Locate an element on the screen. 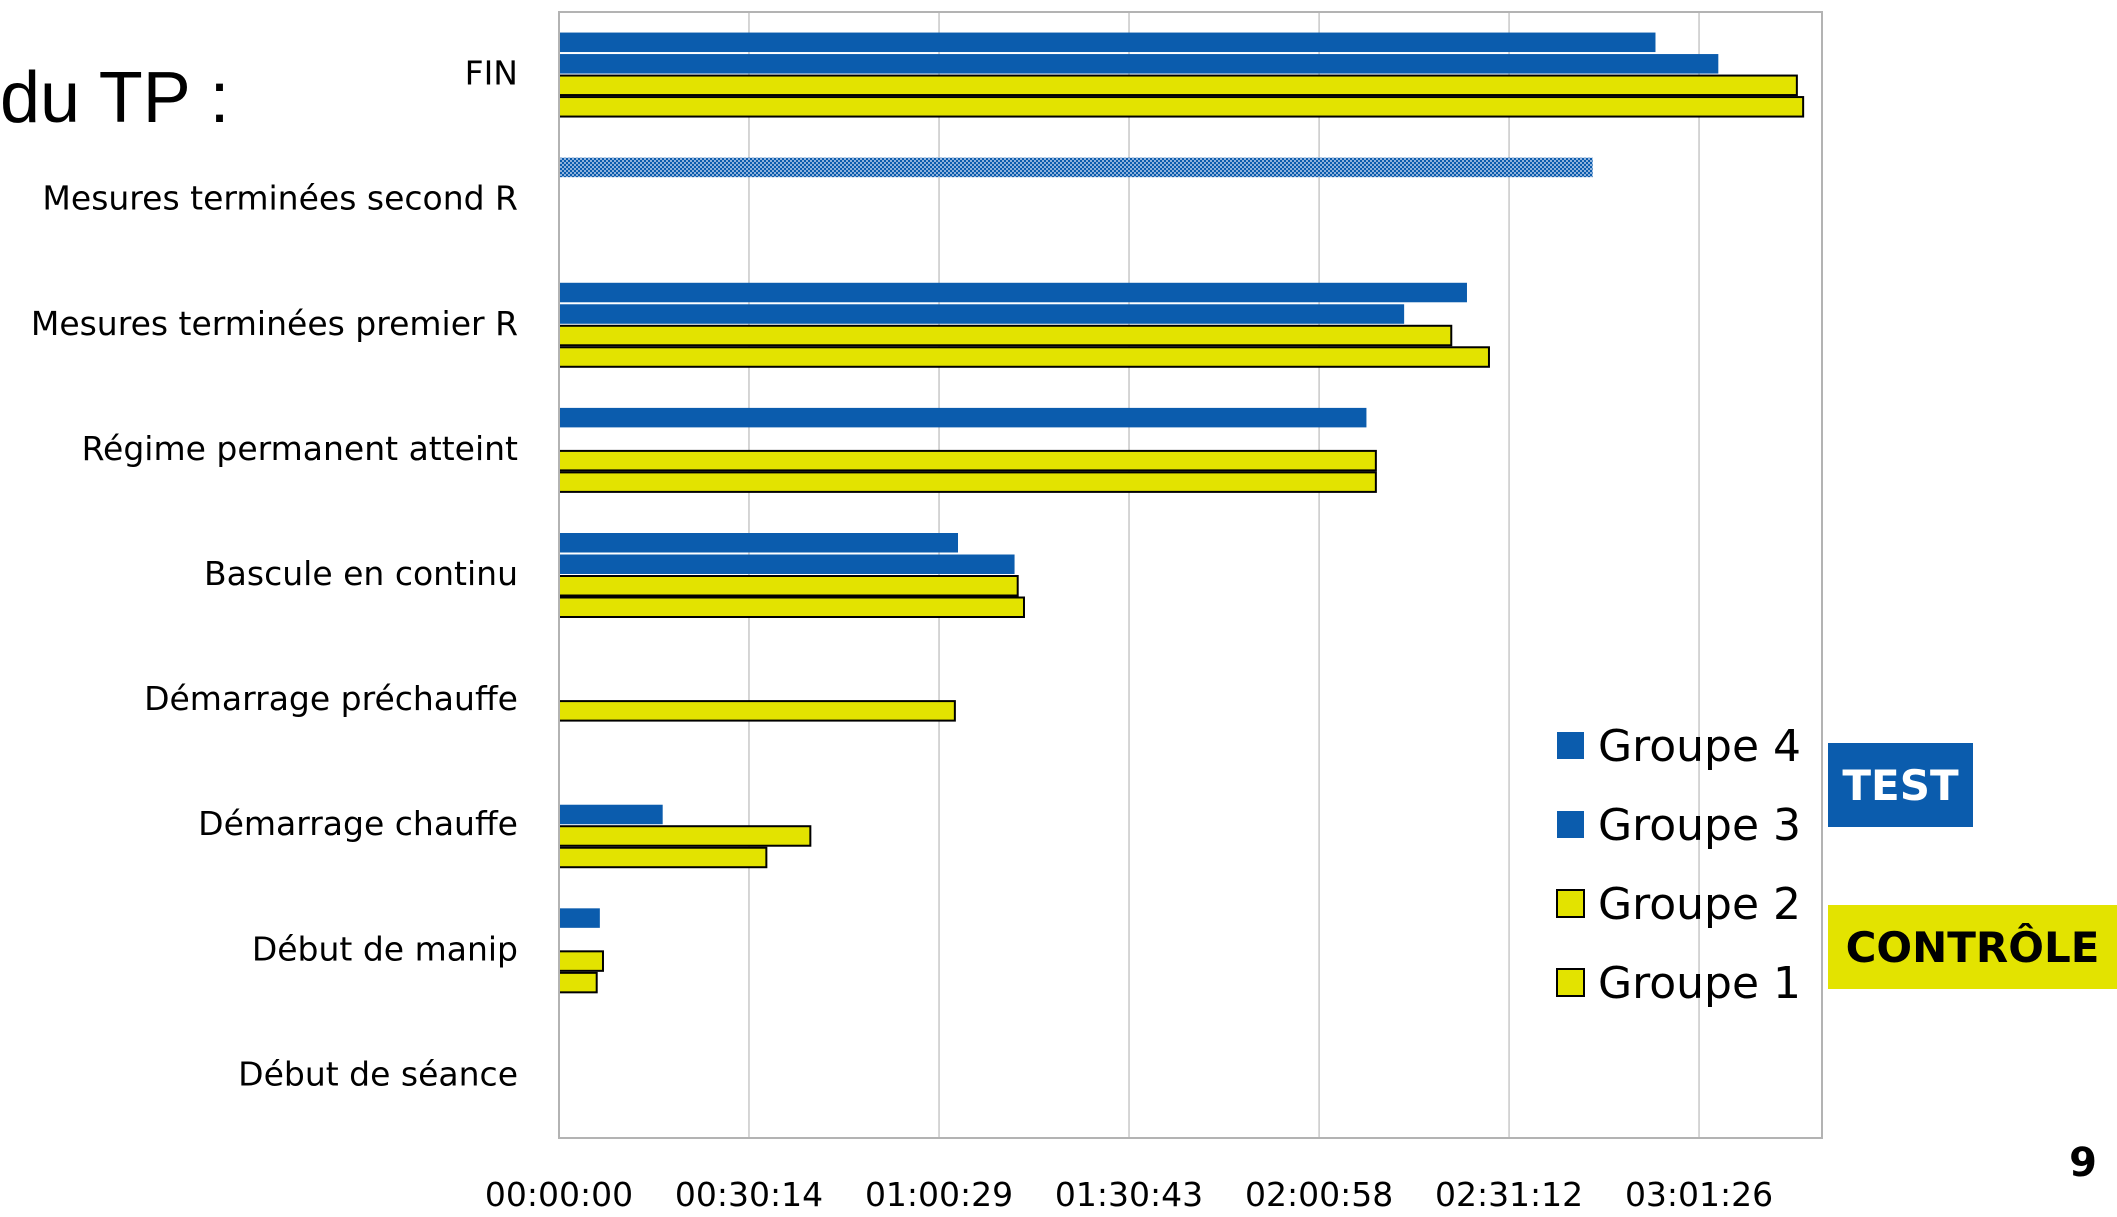 The height and width of the screenshot is (1217, 2117). x-tick-label: 01:30:43 is located at coordinates (1129, 1194).